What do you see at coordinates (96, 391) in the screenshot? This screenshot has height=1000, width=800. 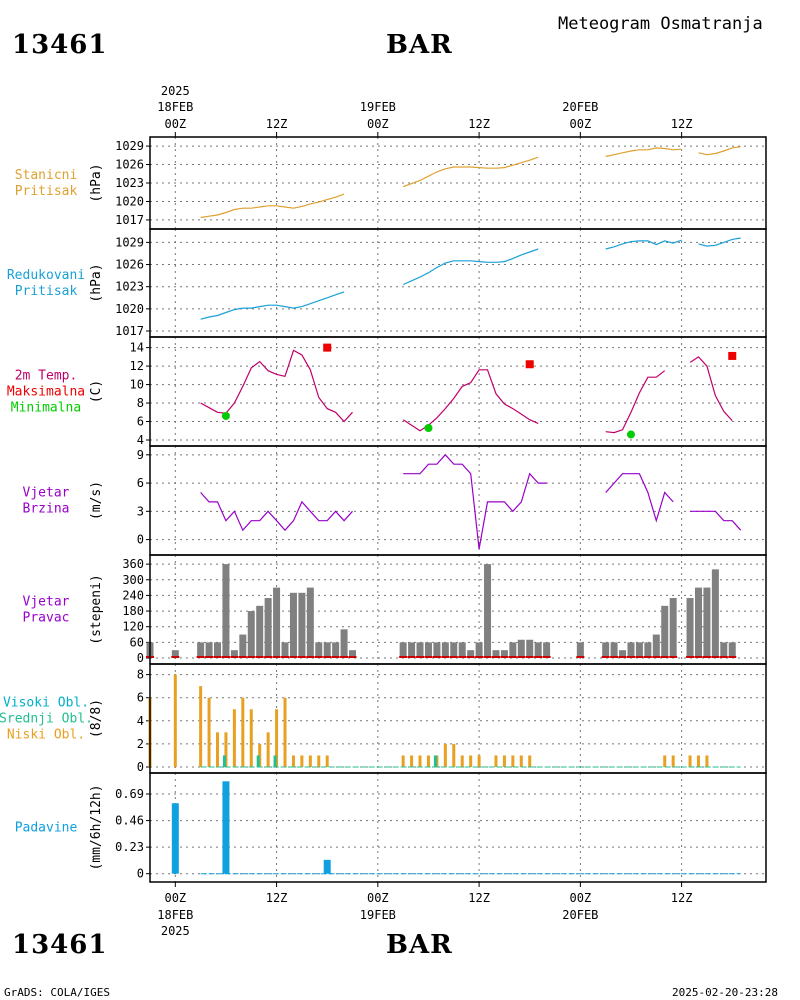 I see `y-axis-unit: (C)` at bounding box center [96, 391].